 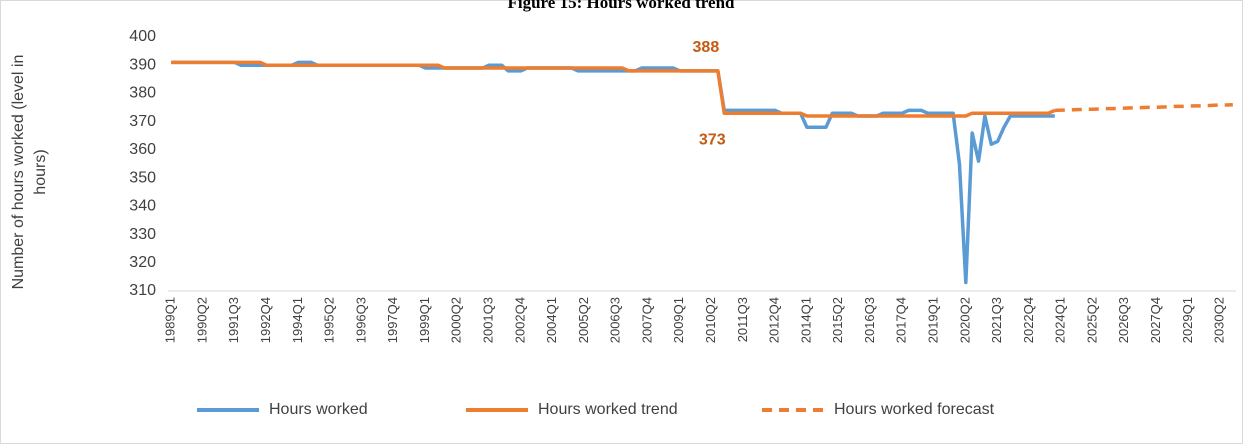 I want to click on y-tick-label: 400, so click(x=142, y=36).